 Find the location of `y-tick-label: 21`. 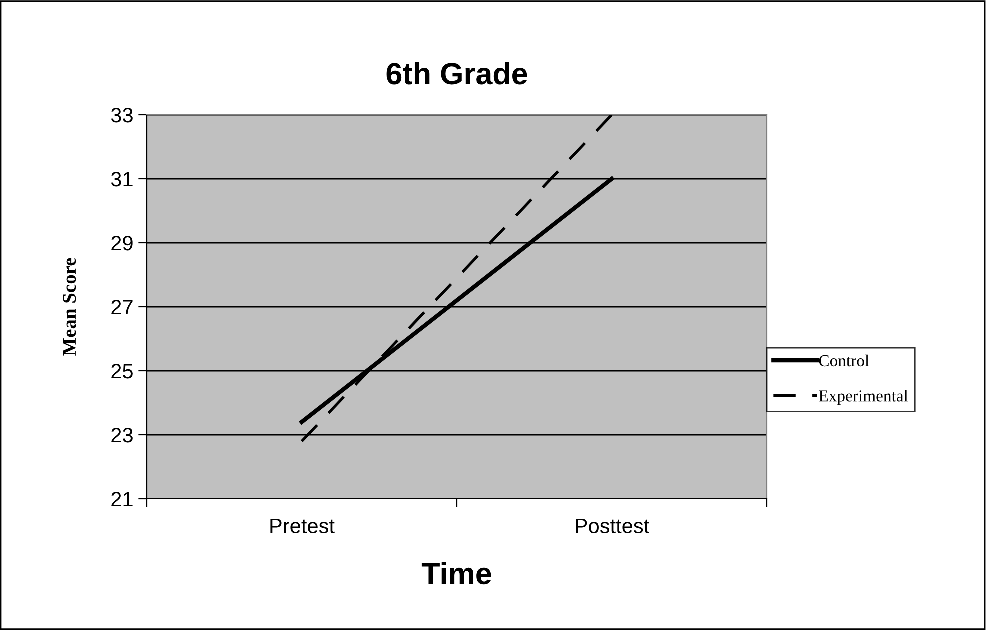

y-tick-label: 21 is located at coordinates (122, 499).